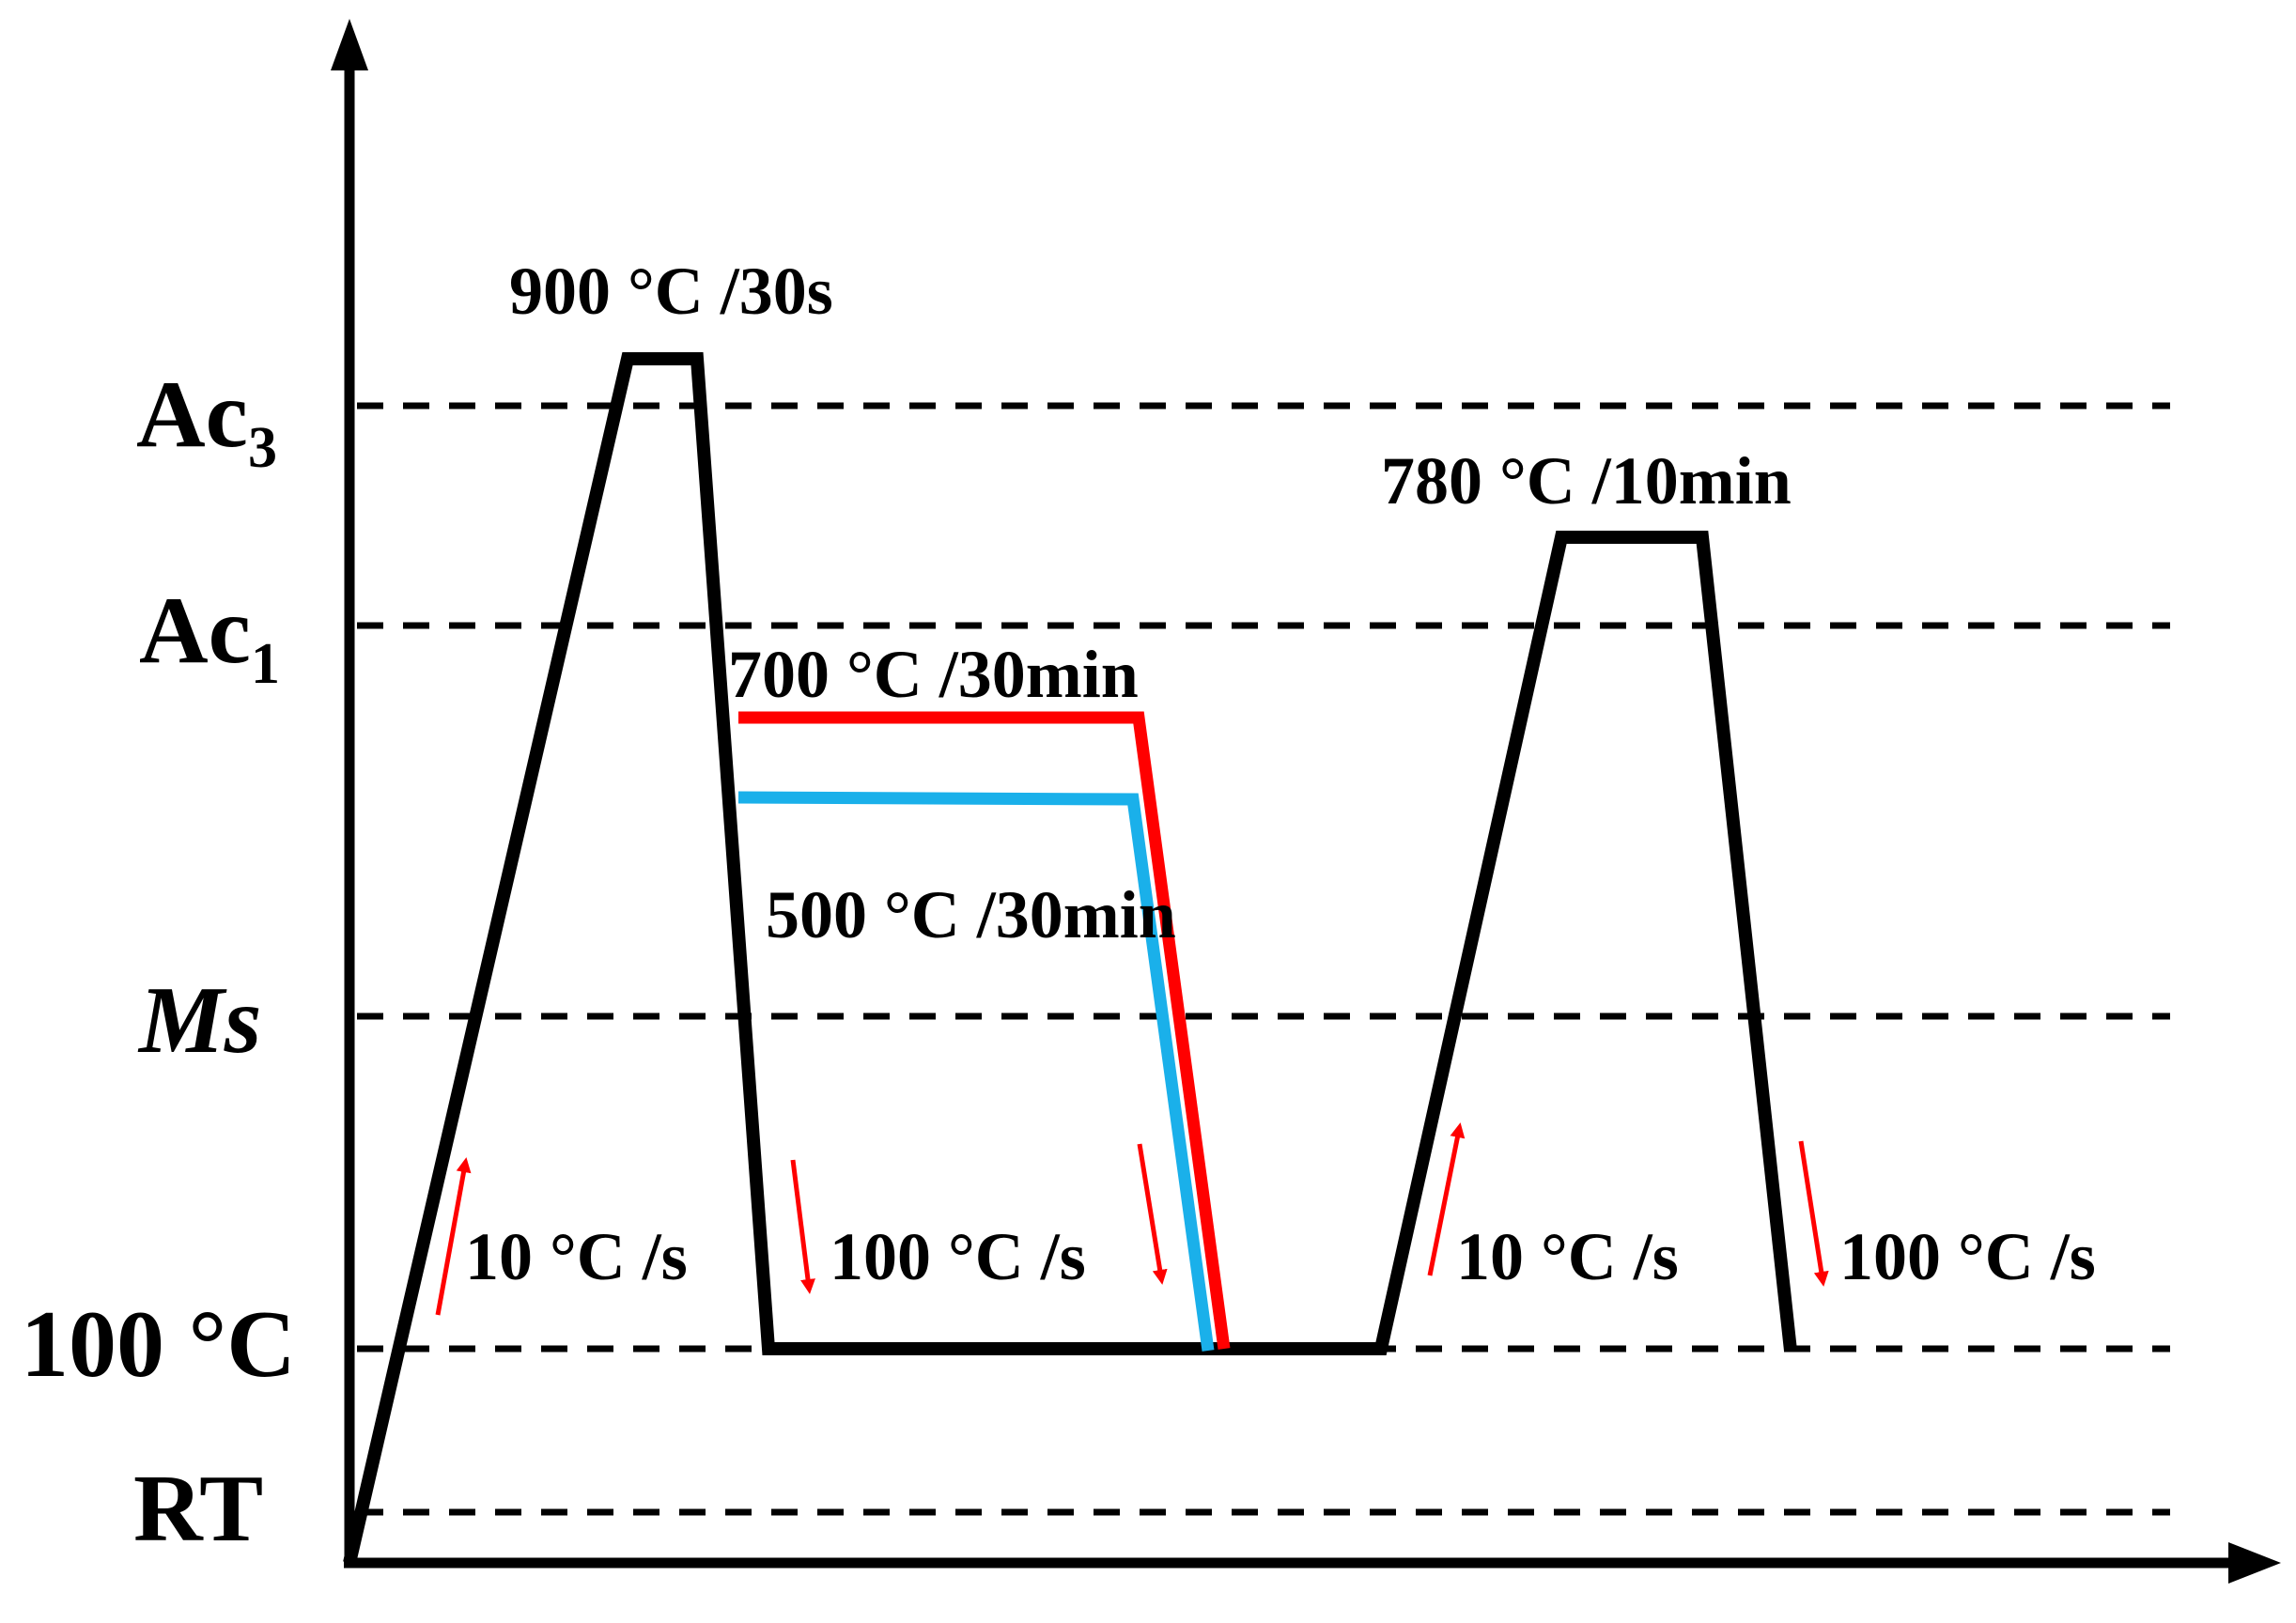 The image size is (2296, 1623). What do you see at coordinates (1280, 1256) in the screenshot?
I see `rate-labels: 10 °C /s 100 °C /s 10 °C /s 100 °C /s` at bounding box center [1280, 1256].